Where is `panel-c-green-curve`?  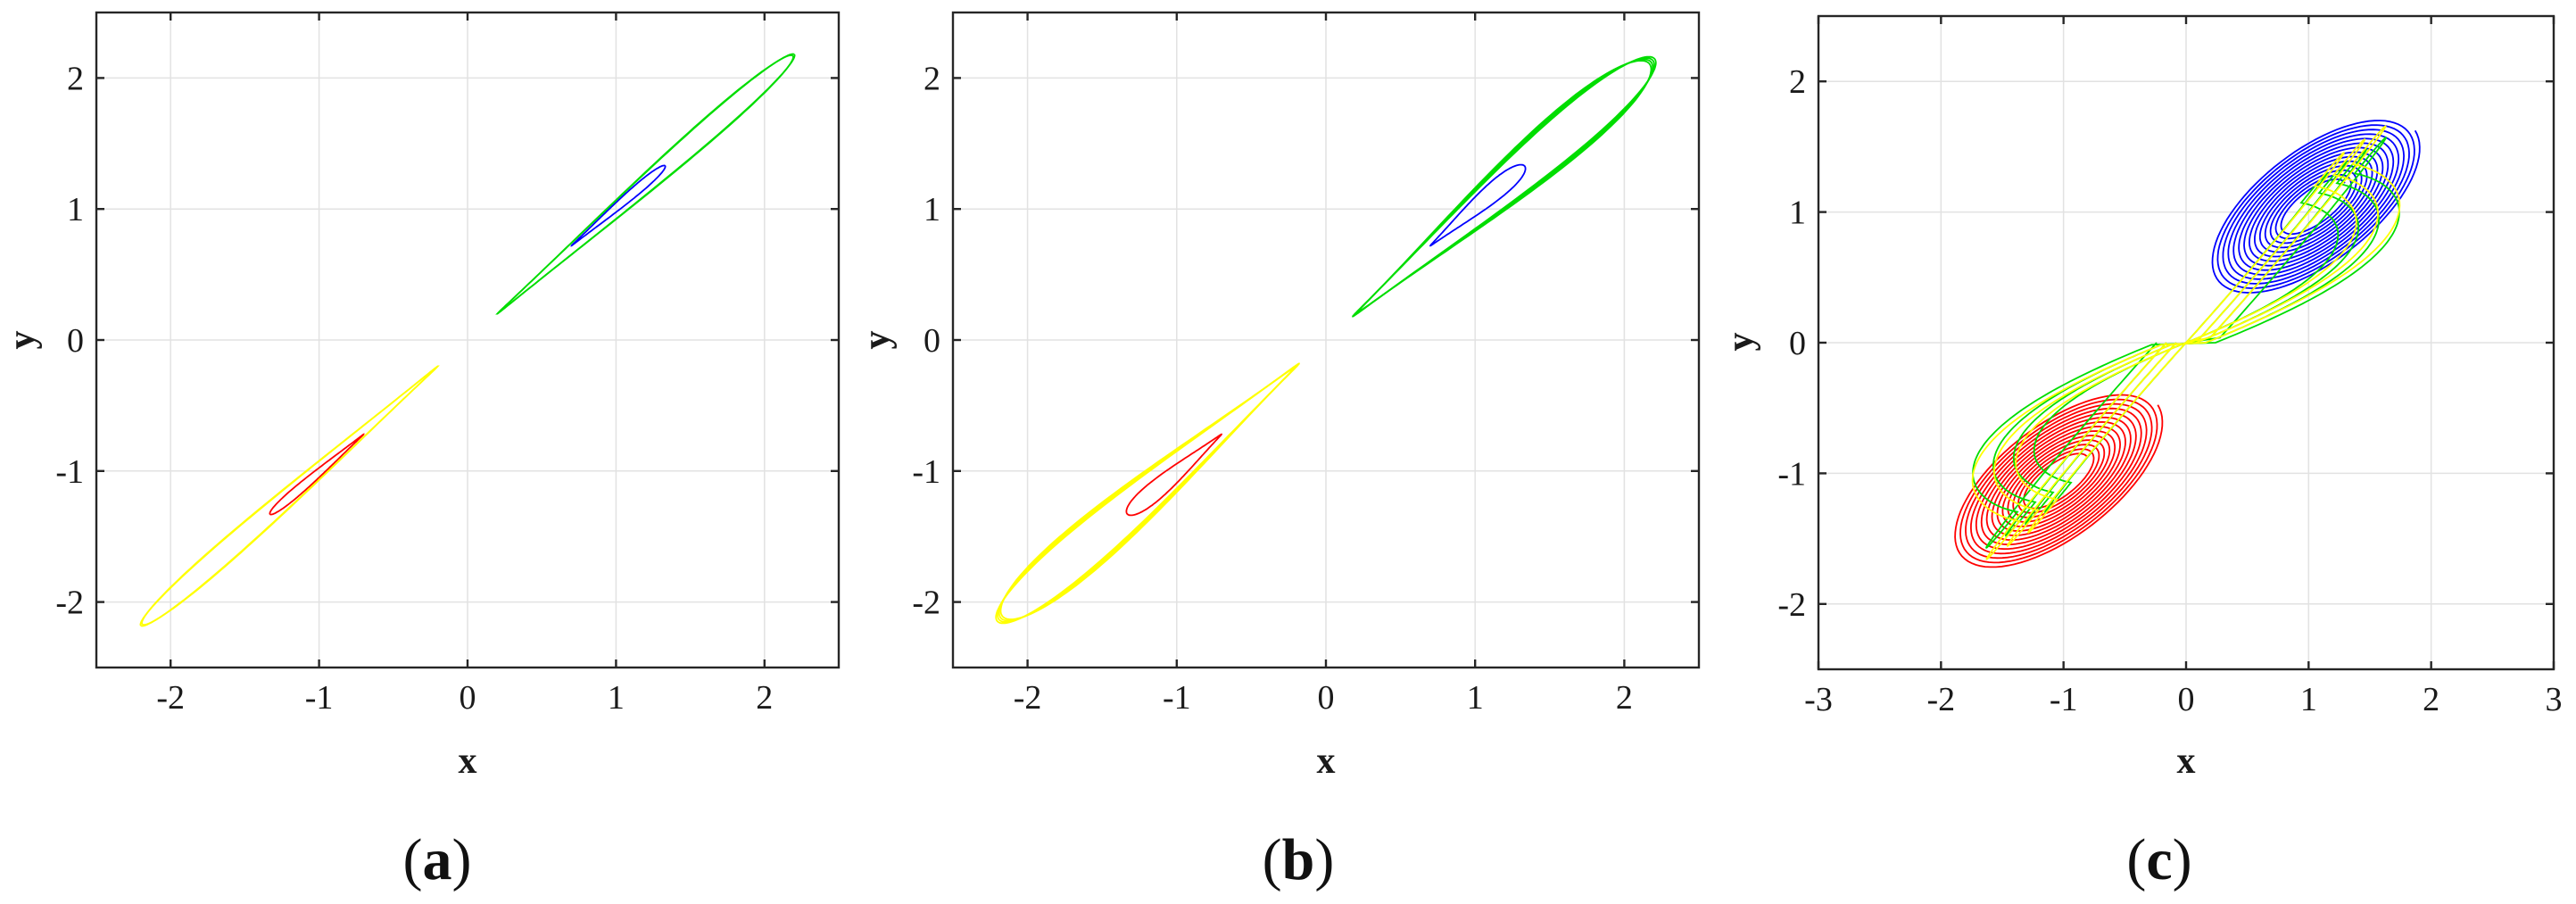
panel-c-green-curve is located at coordinates (2186, 343).